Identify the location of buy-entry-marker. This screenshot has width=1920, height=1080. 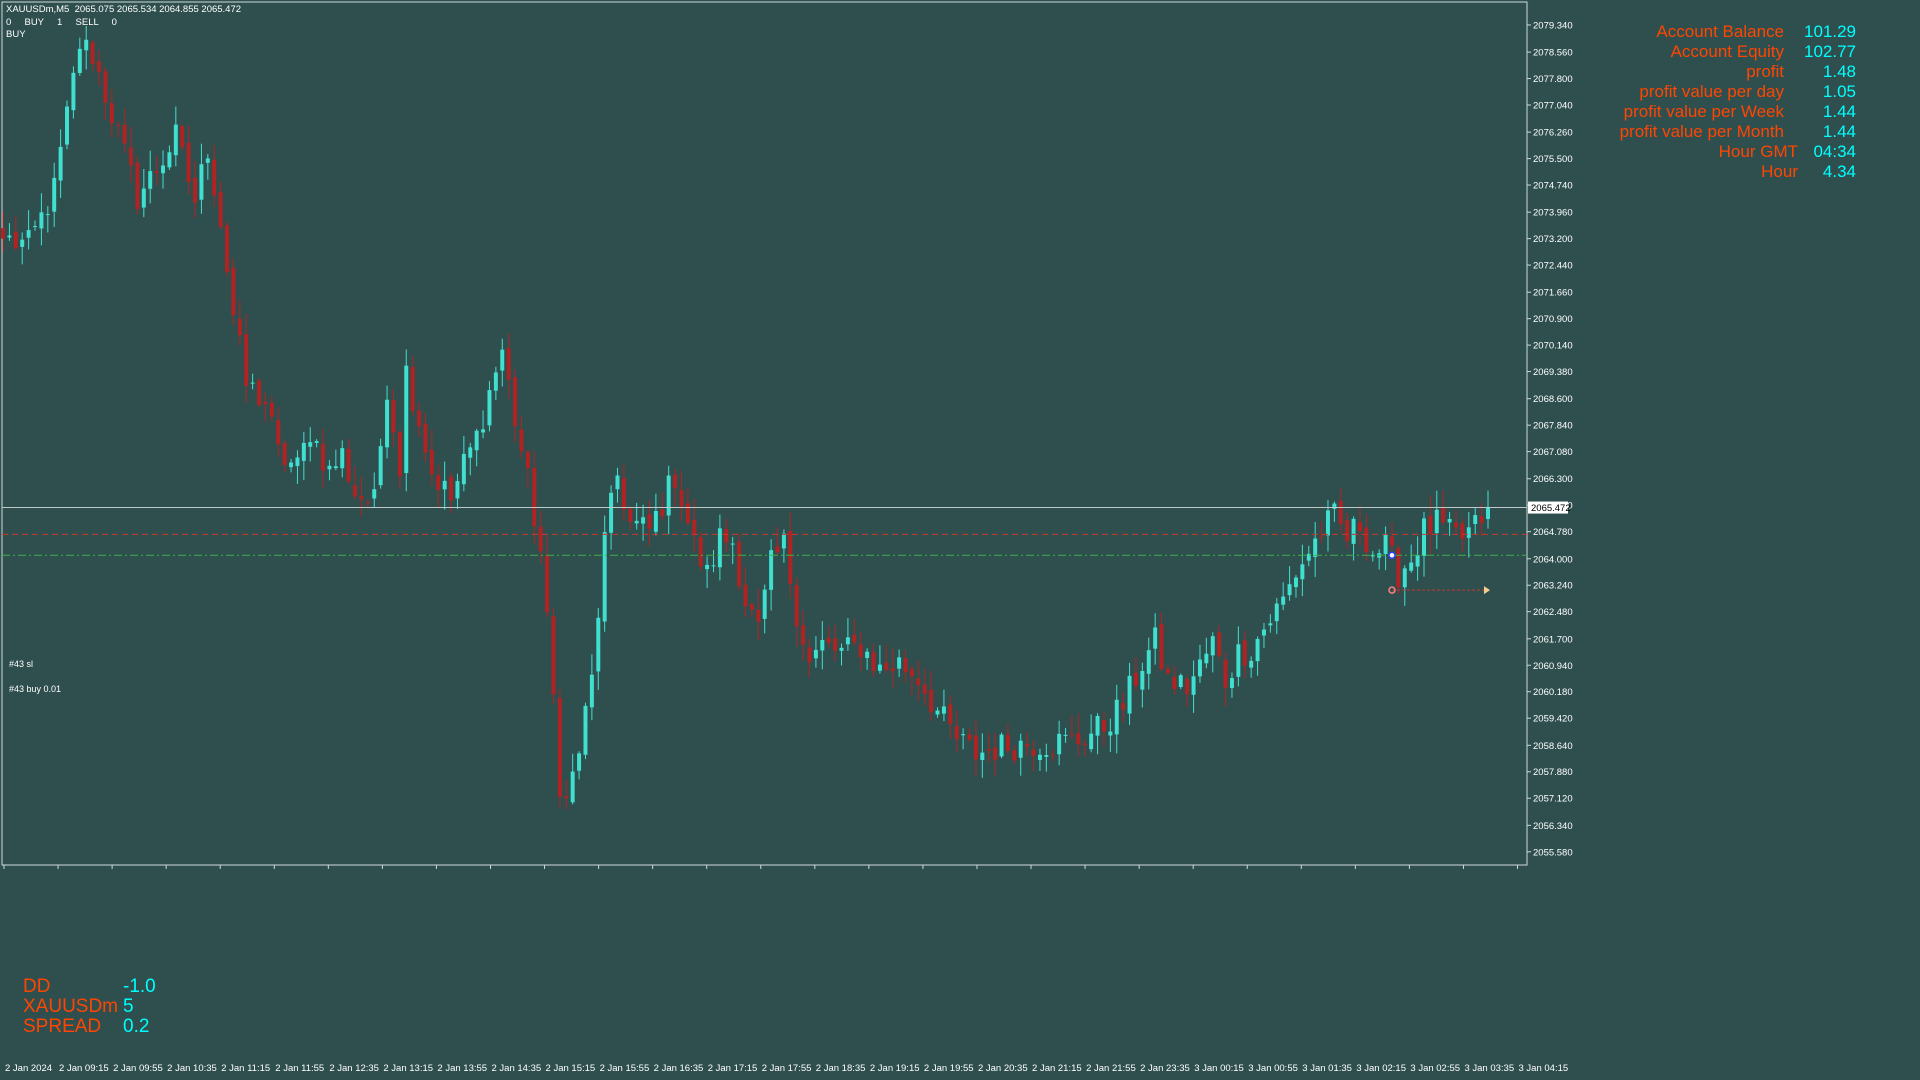
(1392, 555).